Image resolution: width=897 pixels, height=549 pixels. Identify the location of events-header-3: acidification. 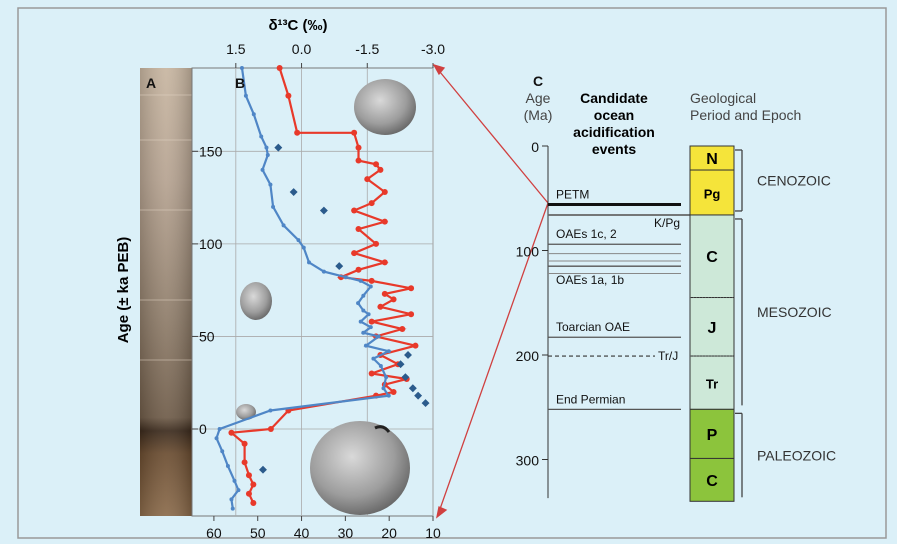
(614, 132).